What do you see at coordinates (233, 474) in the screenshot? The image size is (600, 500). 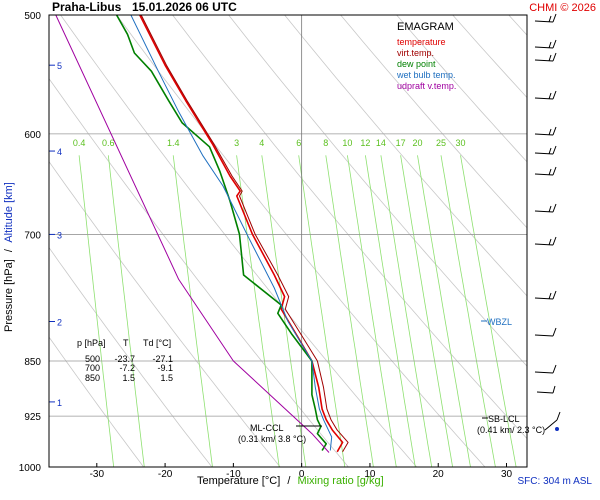 I see `temperature-tick-label: -10` at bounding box center [233, 474].